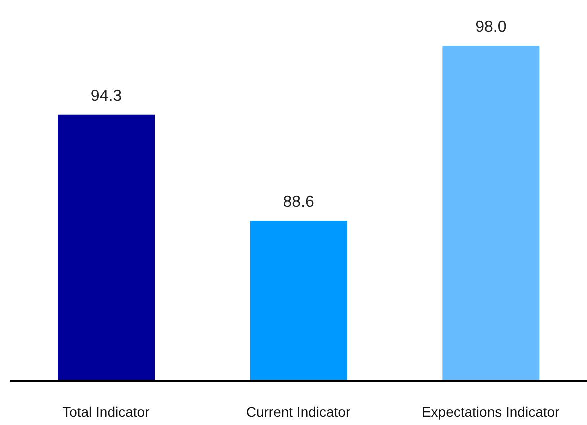  Describe the element at coordinates (106, 96) in the screenshot. I see `data-label: 94.3` at that location.